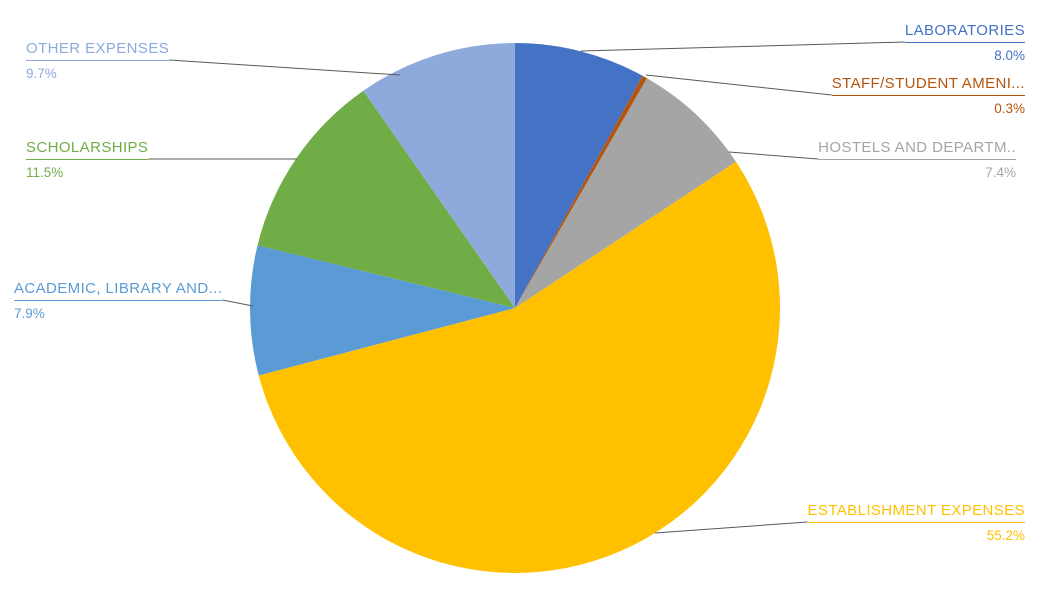 The image size is (1051, 614). I want to click on callout-percent-label: 0.3%, so click(1009, 108).